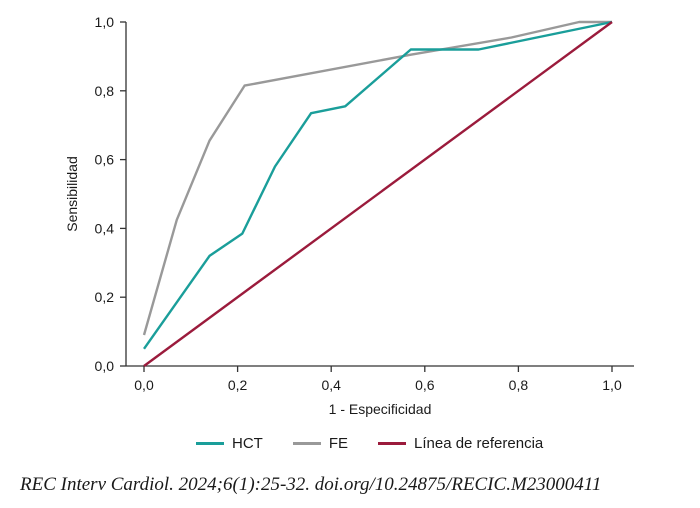  What do you see at coordinates (380, 409) in the screenshot?
I see `x-axis-title: 1 - Especificidad` at bounding box center [380, 409].